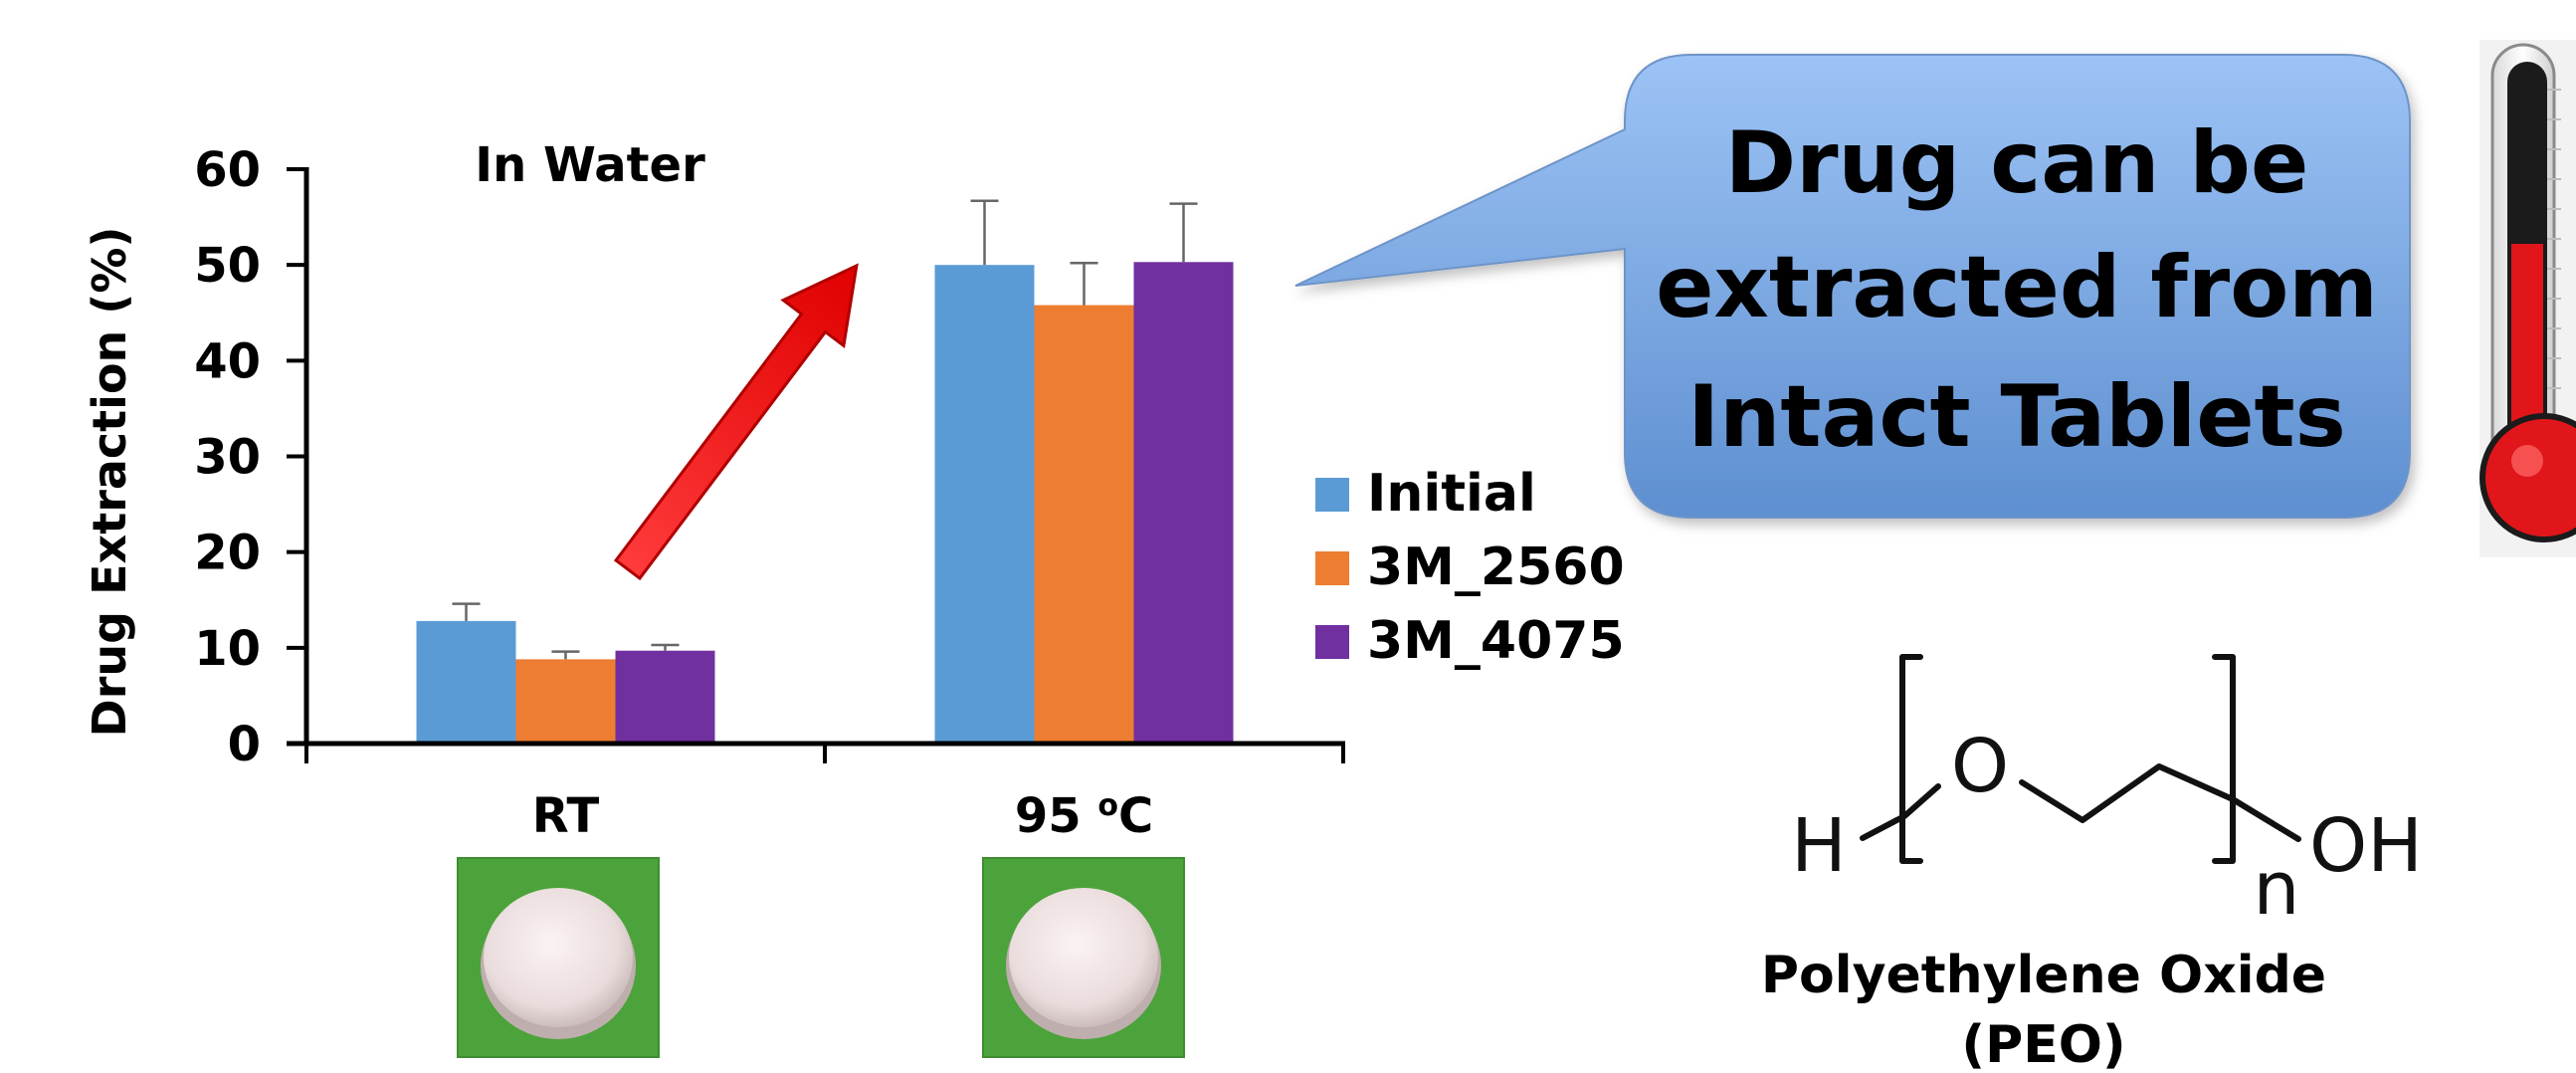 Image resolution: width=2576 pixels, height=1073 pixels. Describe the element at coordinates (1083, 957) in the screenshot. I see `tablet-photo-95c` at that location.